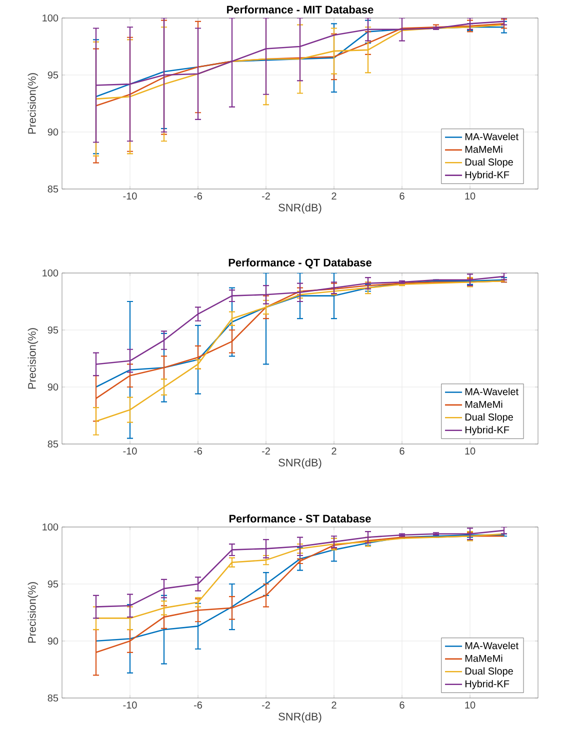 The height and width of the screenshot is (746, 562). Describe the element at coordinates (300, 518) in the screenshot. I see `chart-title: Performance - ST Database` at that location.